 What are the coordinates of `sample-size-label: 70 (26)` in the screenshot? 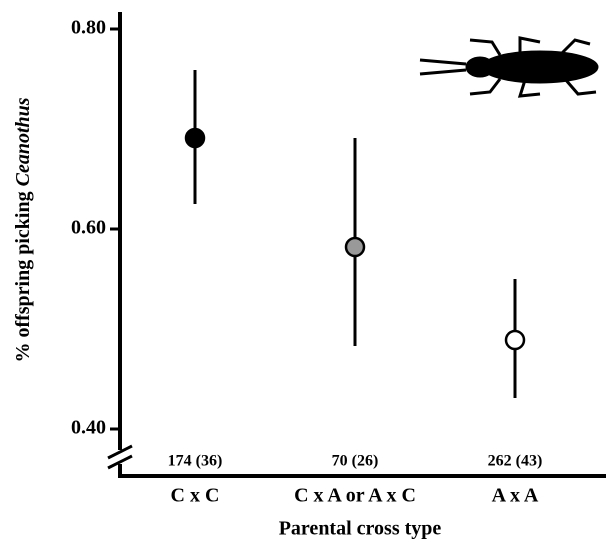 It's located at (355, 461).